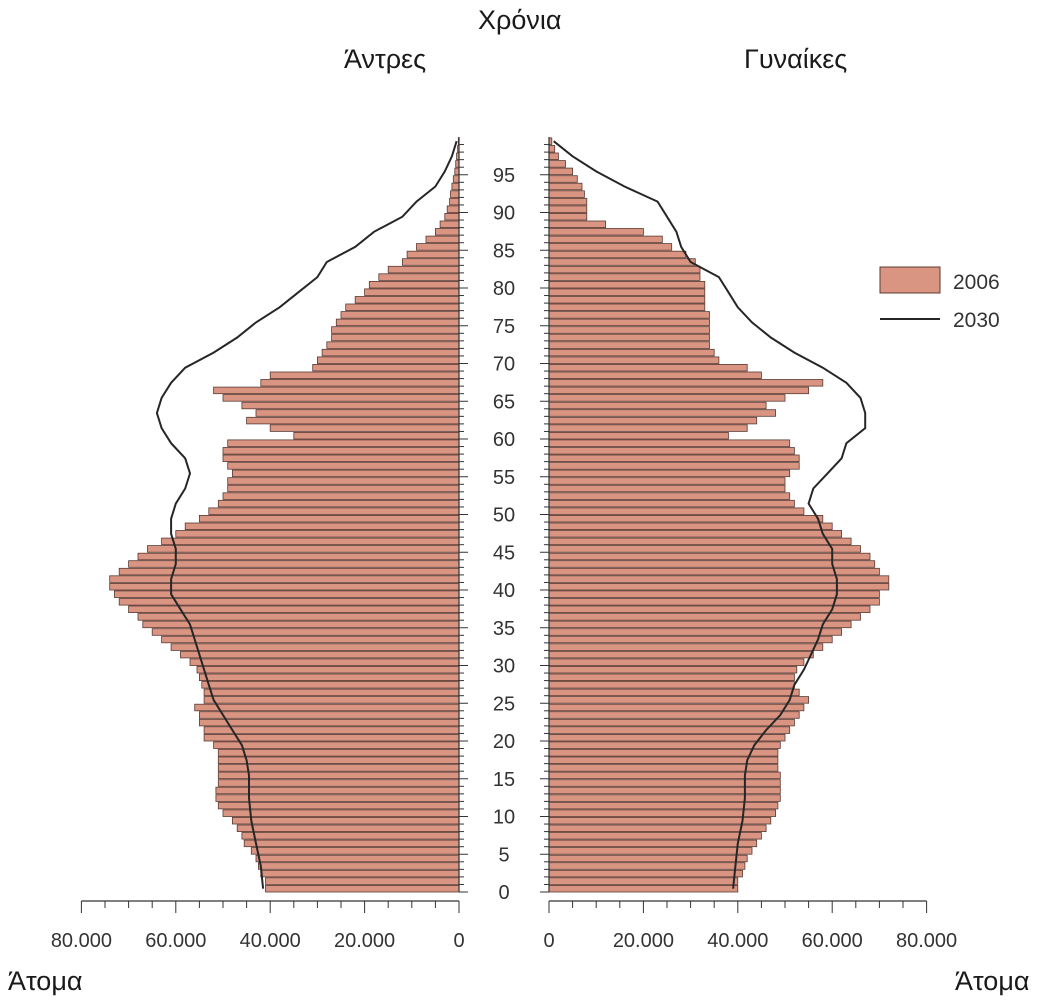  I want to click on age-tick-label: 65, so click(504, 402).